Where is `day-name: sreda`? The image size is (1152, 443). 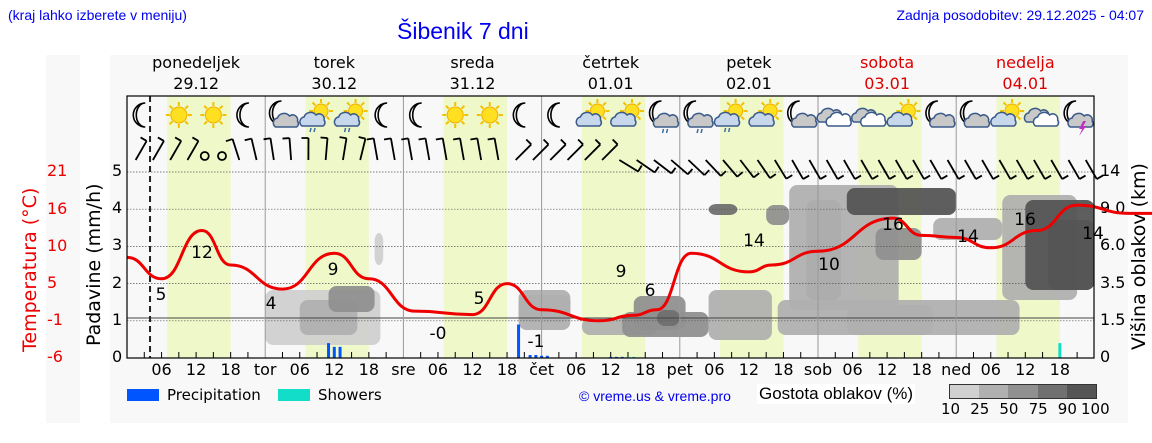 day-name: sreda is located at coordinates (472, 62).